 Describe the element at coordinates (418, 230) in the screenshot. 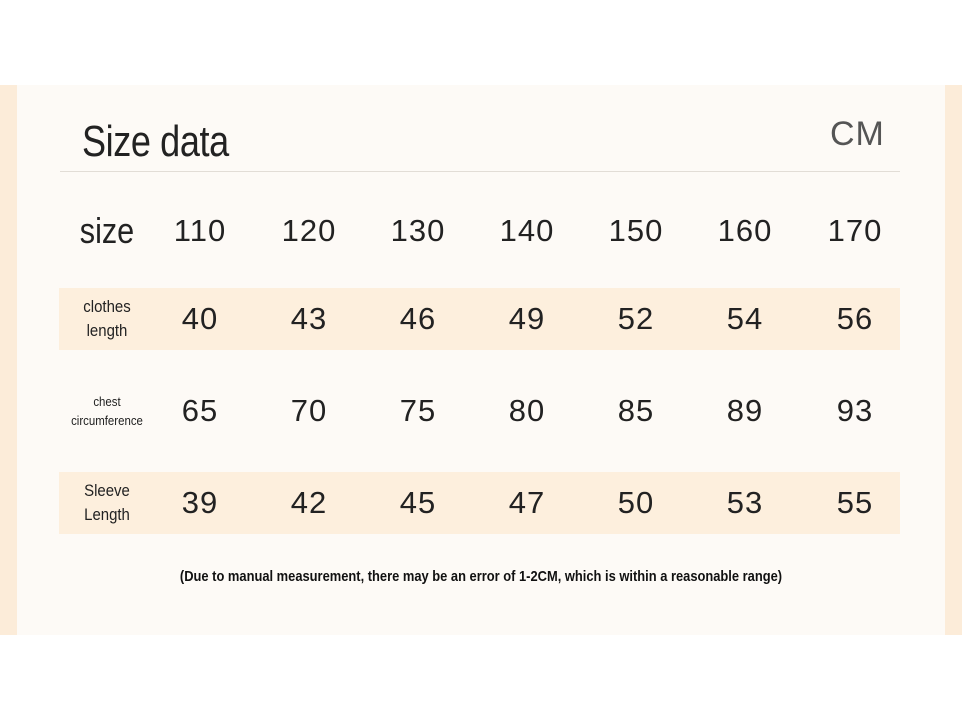

I see `table-cell: 130` at that location.